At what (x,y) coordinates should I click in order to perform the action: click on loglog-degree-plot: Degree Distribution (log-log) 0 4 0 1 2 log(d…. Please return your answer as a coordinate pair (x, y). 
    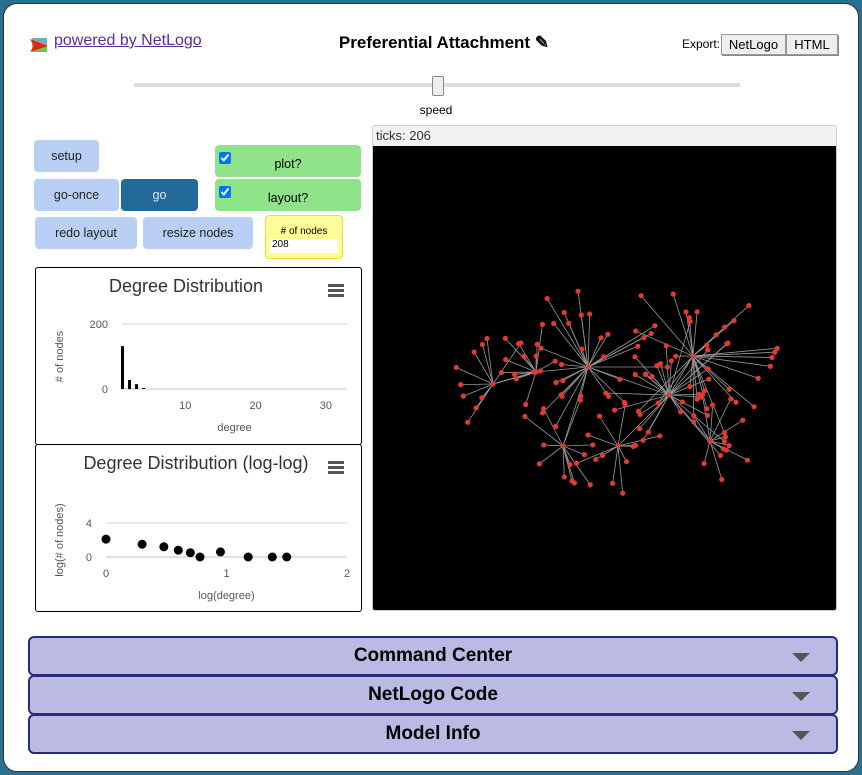
    Looking at the image, I should click on (198, 528).